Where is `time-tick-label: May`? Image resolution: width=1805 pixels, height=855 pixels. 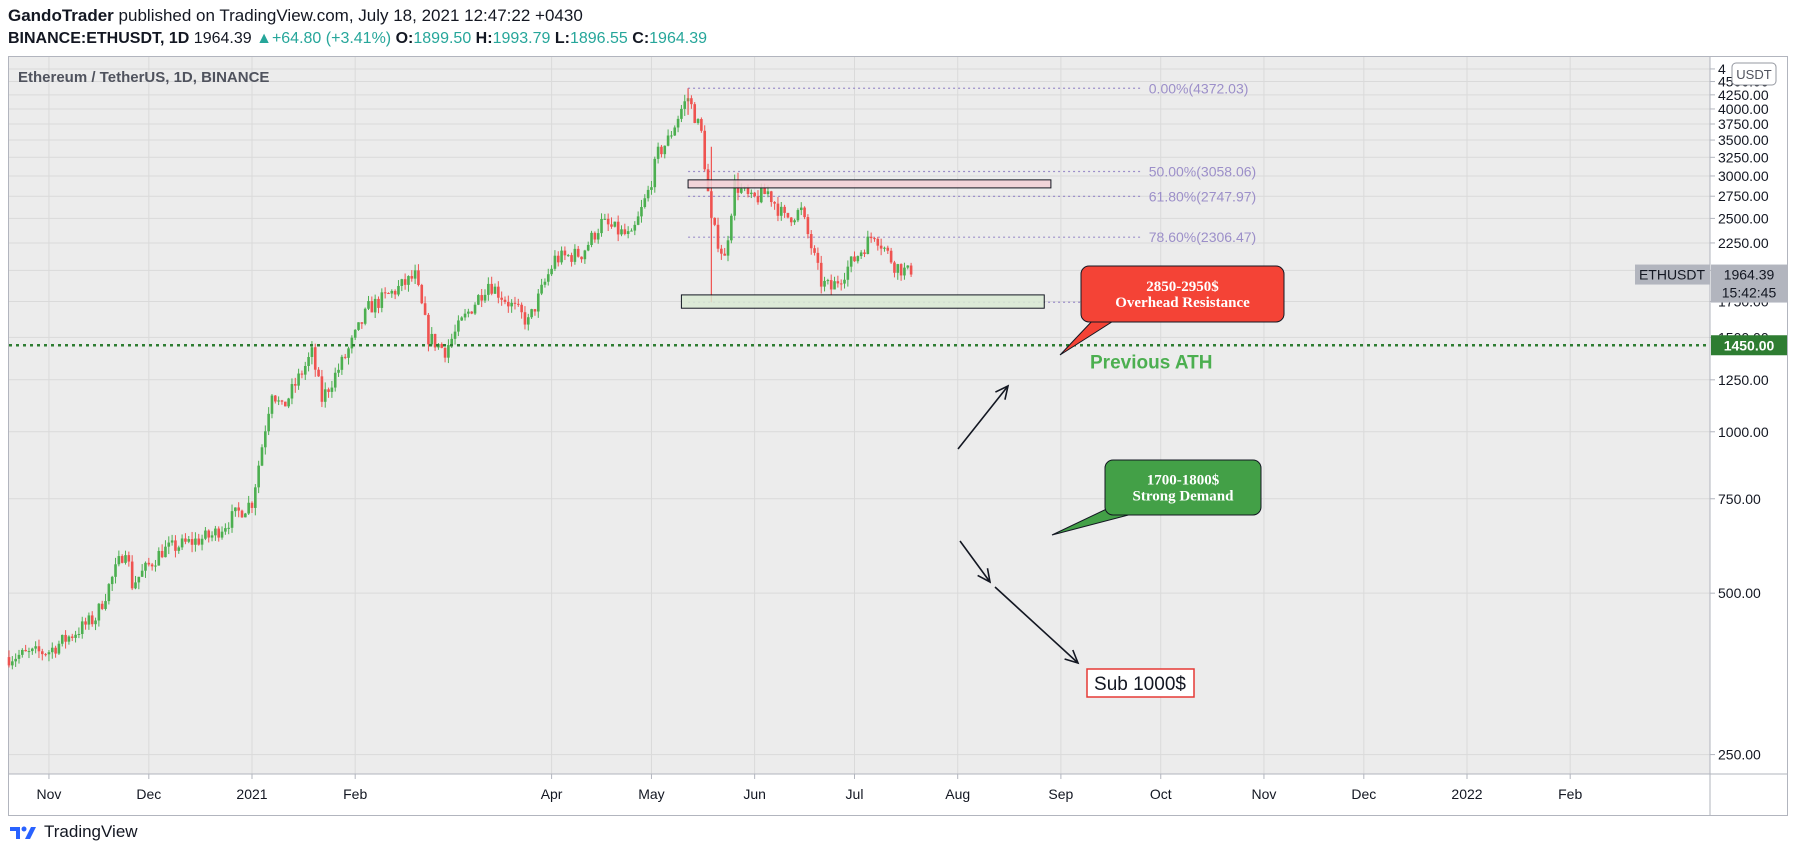
time-tick-label: May is located at coordinates (651, 794).